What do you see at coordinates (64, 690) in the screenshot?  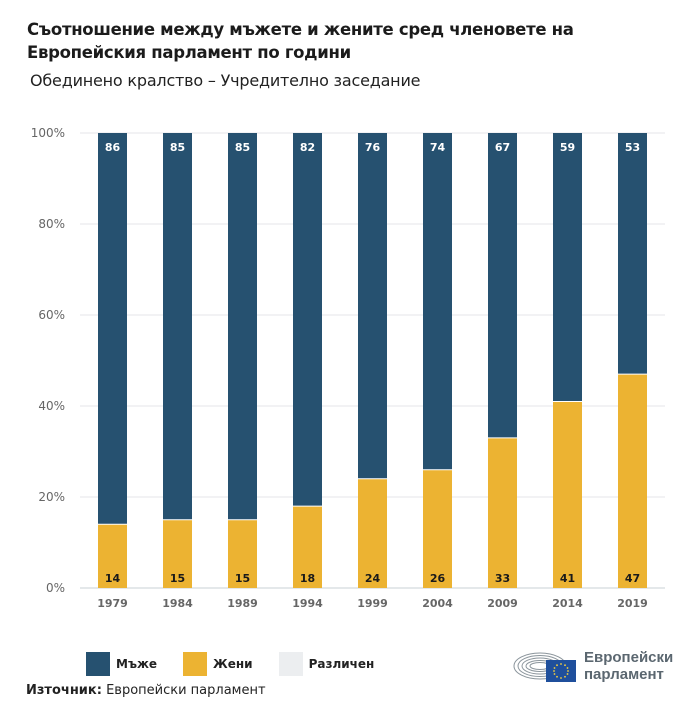 I see `source-label: Източник:` at bounding box center [64, 690].